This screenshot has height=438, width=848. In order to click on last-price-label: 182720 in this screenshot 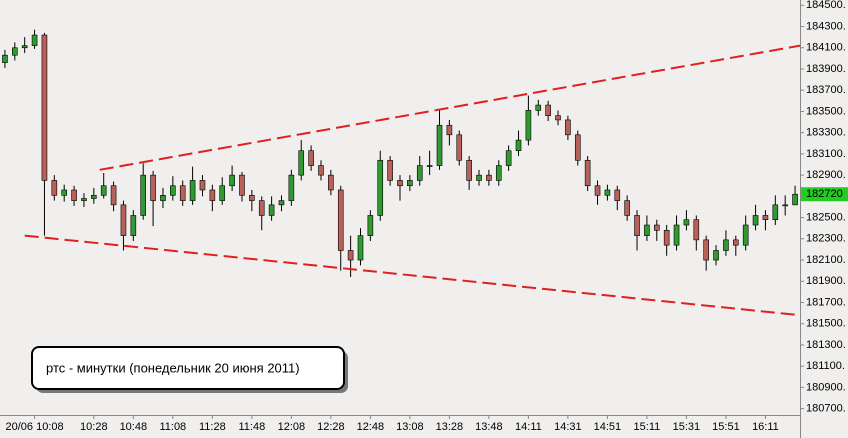, I will do `click(824, 194)`.